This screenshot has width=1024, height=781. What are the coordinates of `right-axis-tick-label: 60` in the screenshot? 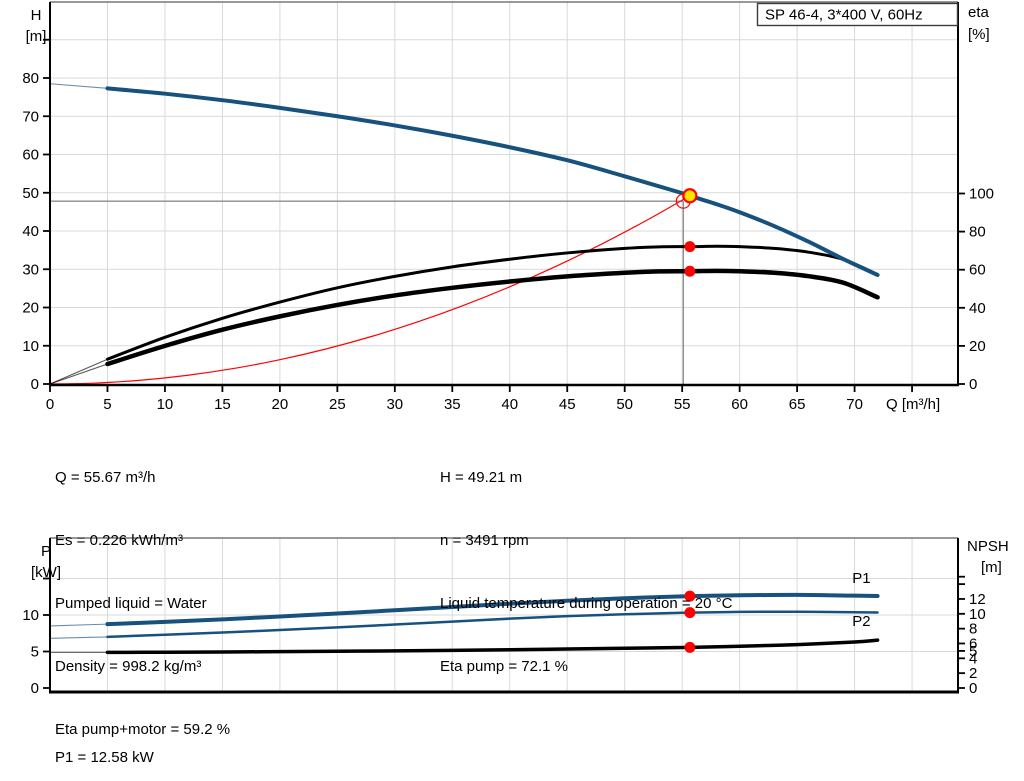 It's located at (977, 270).